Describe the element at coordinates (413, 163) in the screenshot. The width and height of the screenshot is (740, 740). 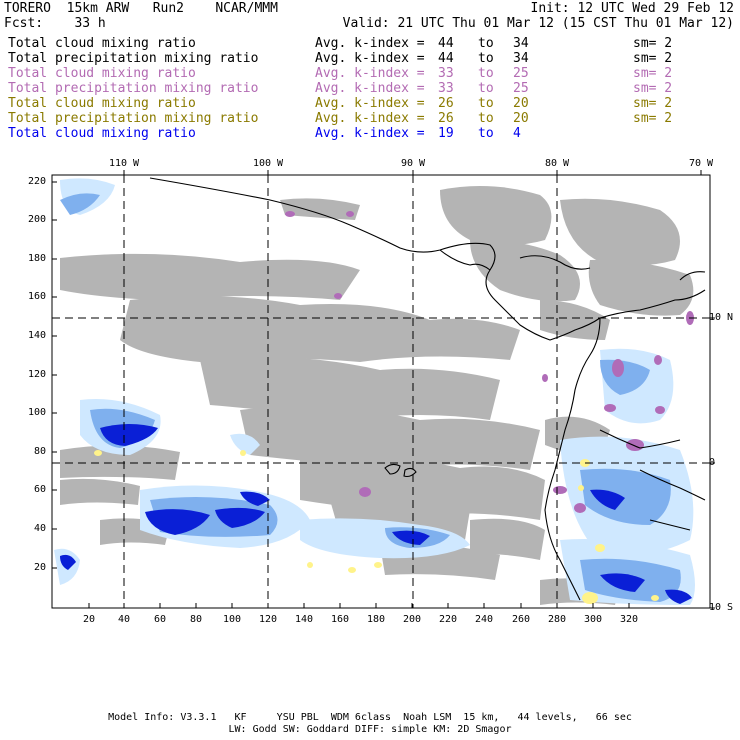
I see `lon-label: 90 W` at that location.